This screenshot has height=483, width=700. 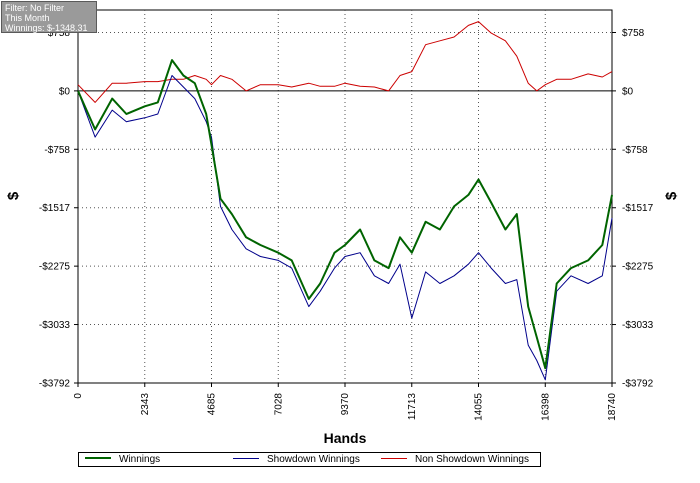 I want to click on y-tick-label-right: $0, so click(x=628, y=91).